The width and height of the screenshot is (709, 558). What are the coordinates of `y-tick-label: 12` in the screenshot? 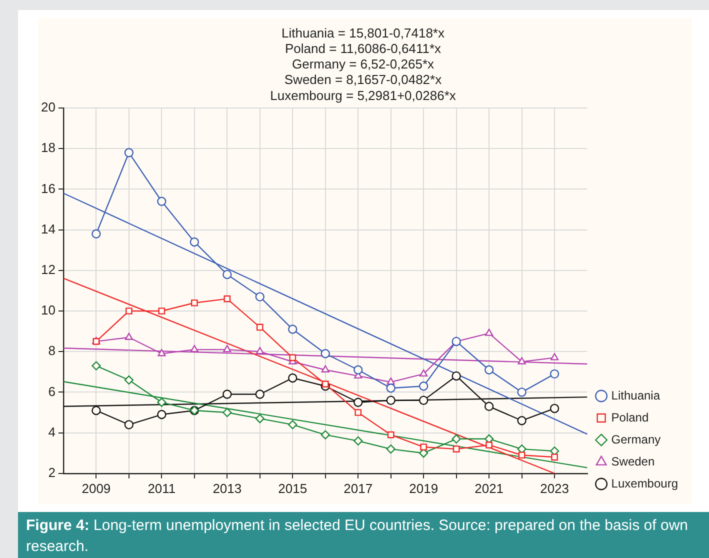 It's located at (48, 269).